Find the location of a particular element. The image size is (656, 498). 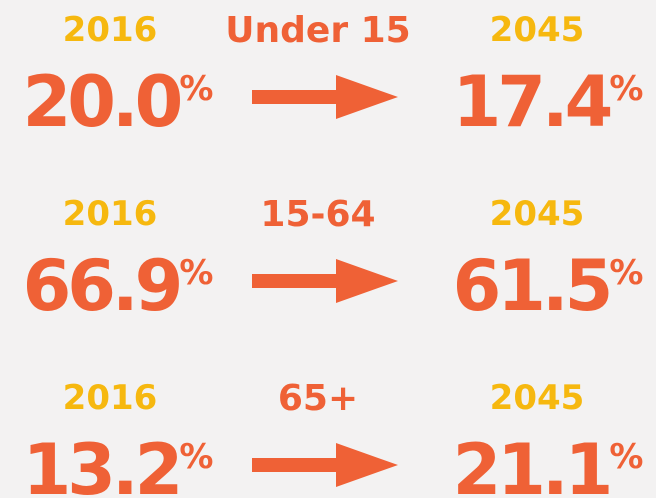

value: 20.0 is located at coordinates (102, 102).